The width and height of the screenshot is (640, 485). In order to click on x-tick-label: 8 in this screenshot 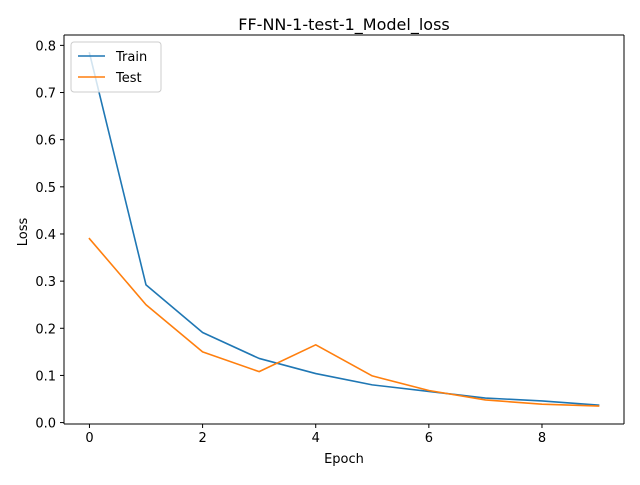, I will do `click(542, 438)`.